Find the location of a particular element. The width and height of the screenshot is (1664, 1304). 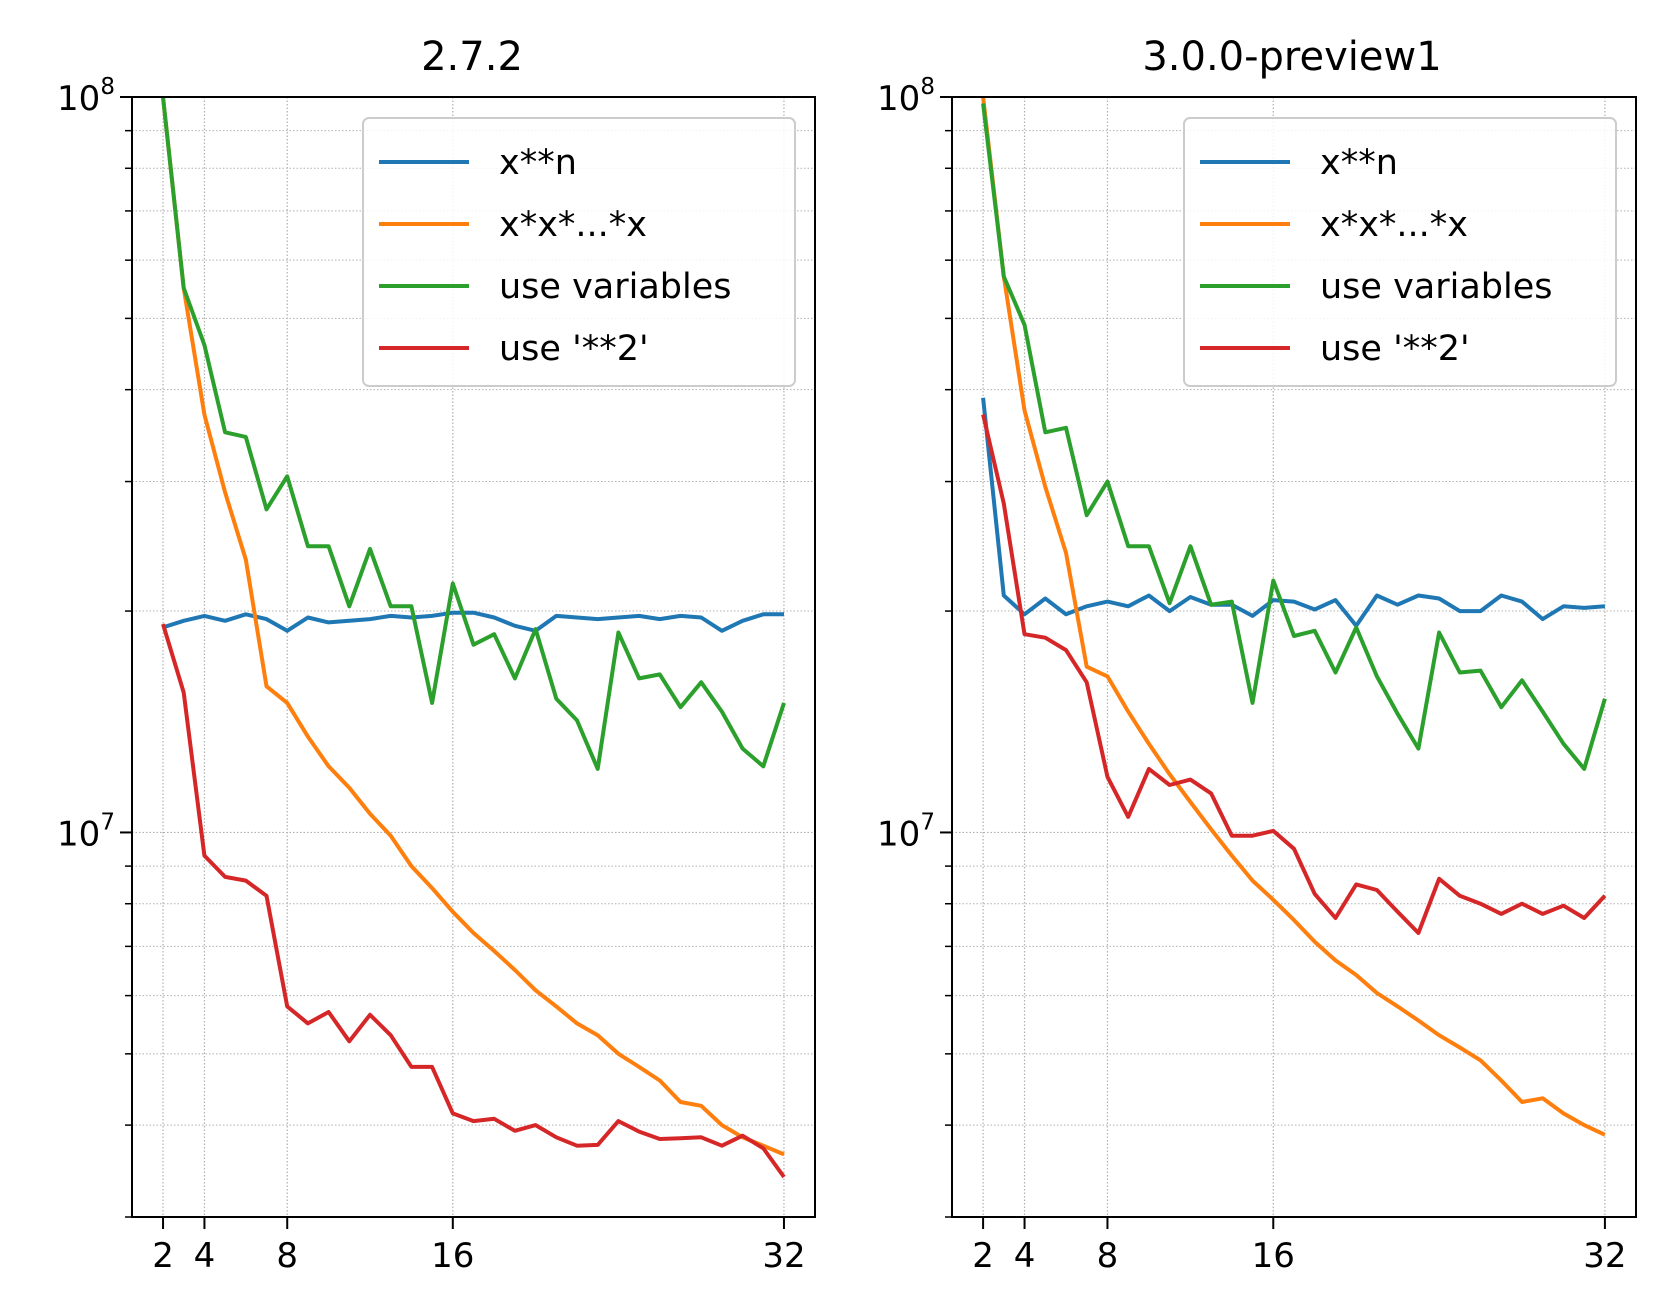

chart-title: 2.7.2 is located at coordinates (472, 57).